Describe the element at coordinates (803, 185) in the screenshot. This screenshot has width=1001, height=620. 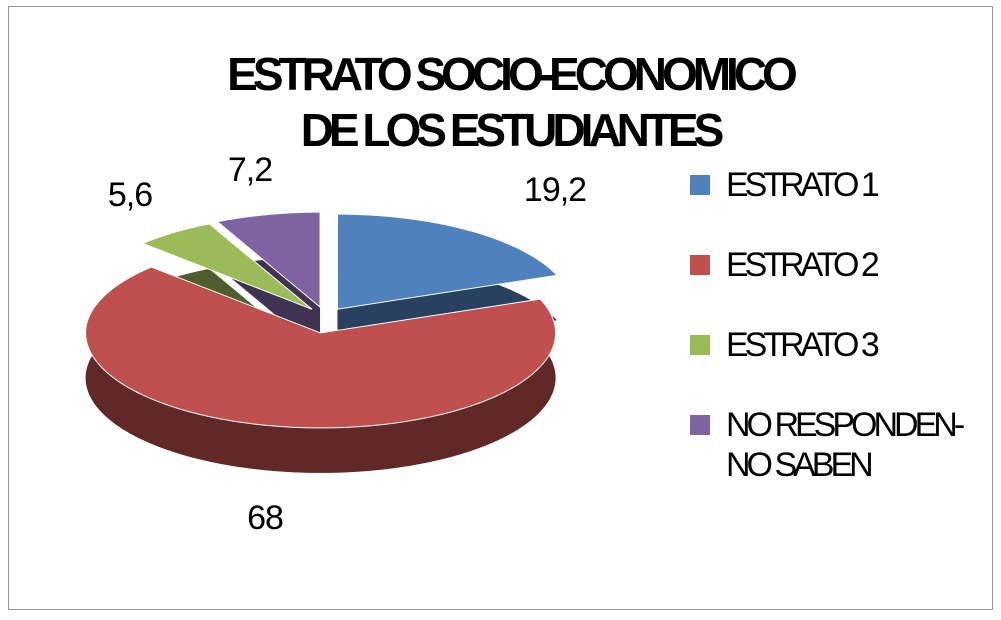
I see `legend-label: ESTRATO 1` at that location.